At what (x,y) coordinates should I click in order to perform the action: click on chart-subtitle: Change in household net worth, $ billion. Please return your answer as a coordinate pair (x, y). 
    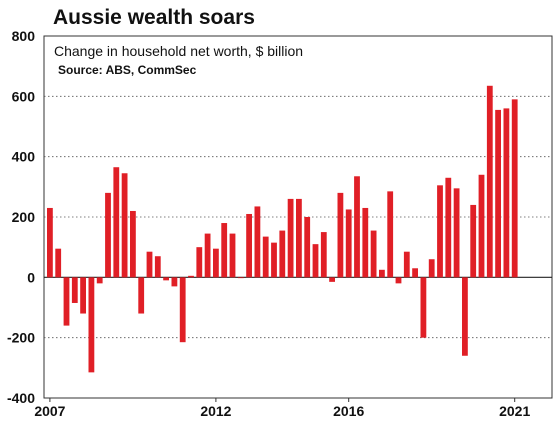
    Looking at the image, I should click on (178, 51).